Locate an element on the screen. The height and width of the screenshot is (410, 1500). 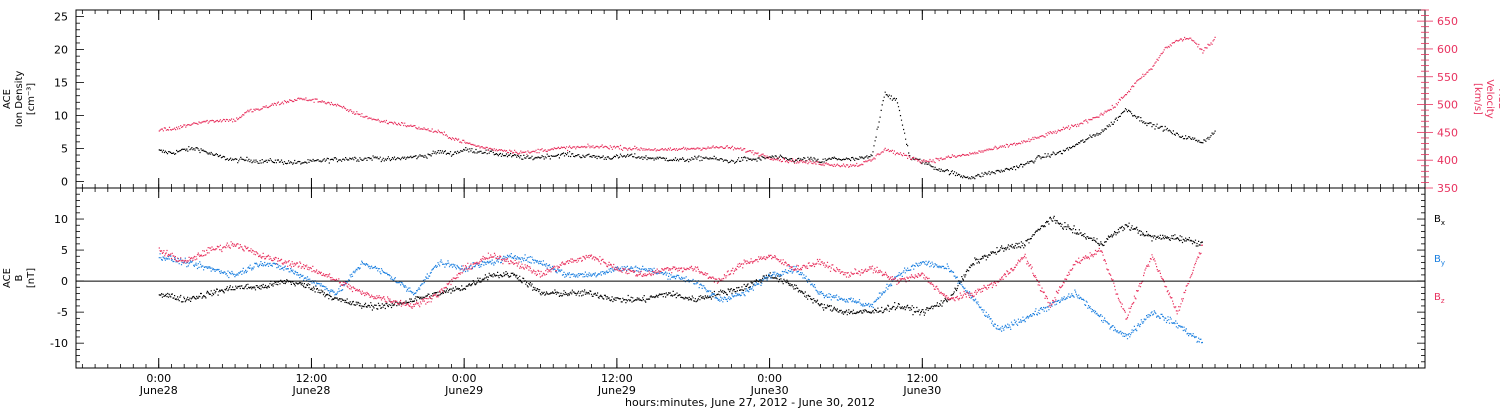
left-y-tick-label: 10 is located at coordinates (61, 115).